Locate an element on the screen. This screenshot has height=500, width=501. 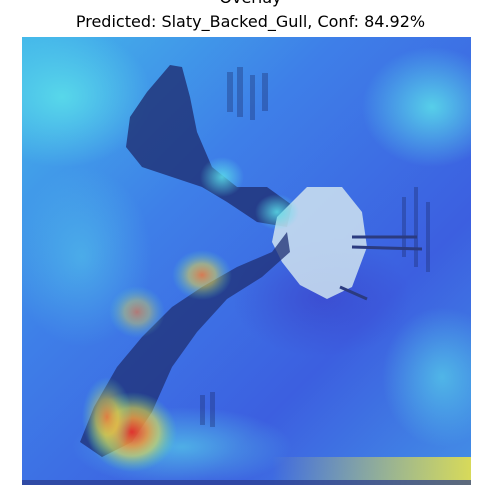
image-bottom-edge is located at coordinates (246, 482).